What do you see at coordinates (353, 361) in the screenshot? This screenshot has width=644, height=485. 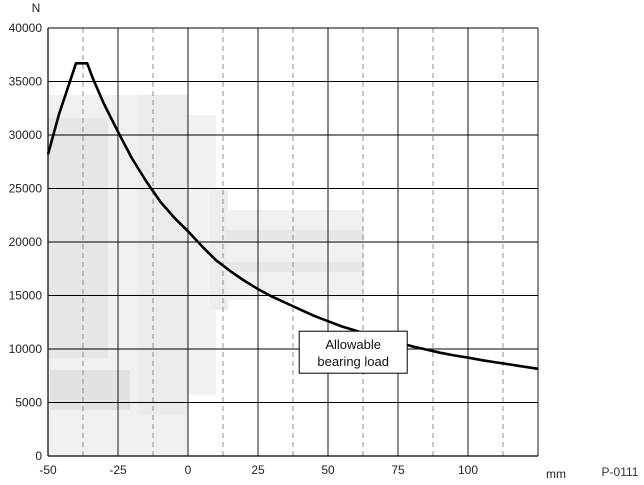 I see `annotation-line-2: bearing load` at bounding box center [353, 361].